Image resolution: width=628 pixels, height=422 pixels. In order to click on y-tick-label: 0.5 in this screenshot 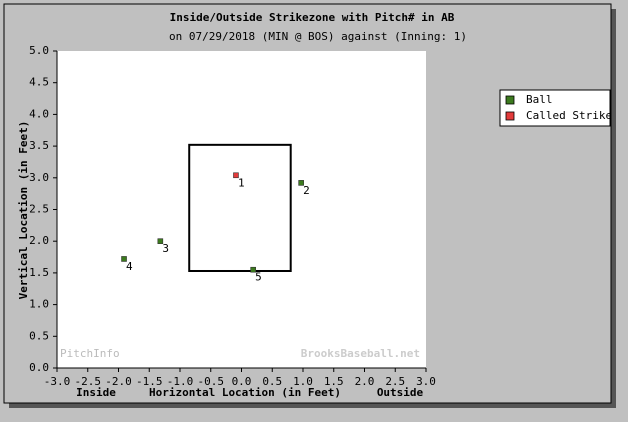, I will do `click(39, 335)`.